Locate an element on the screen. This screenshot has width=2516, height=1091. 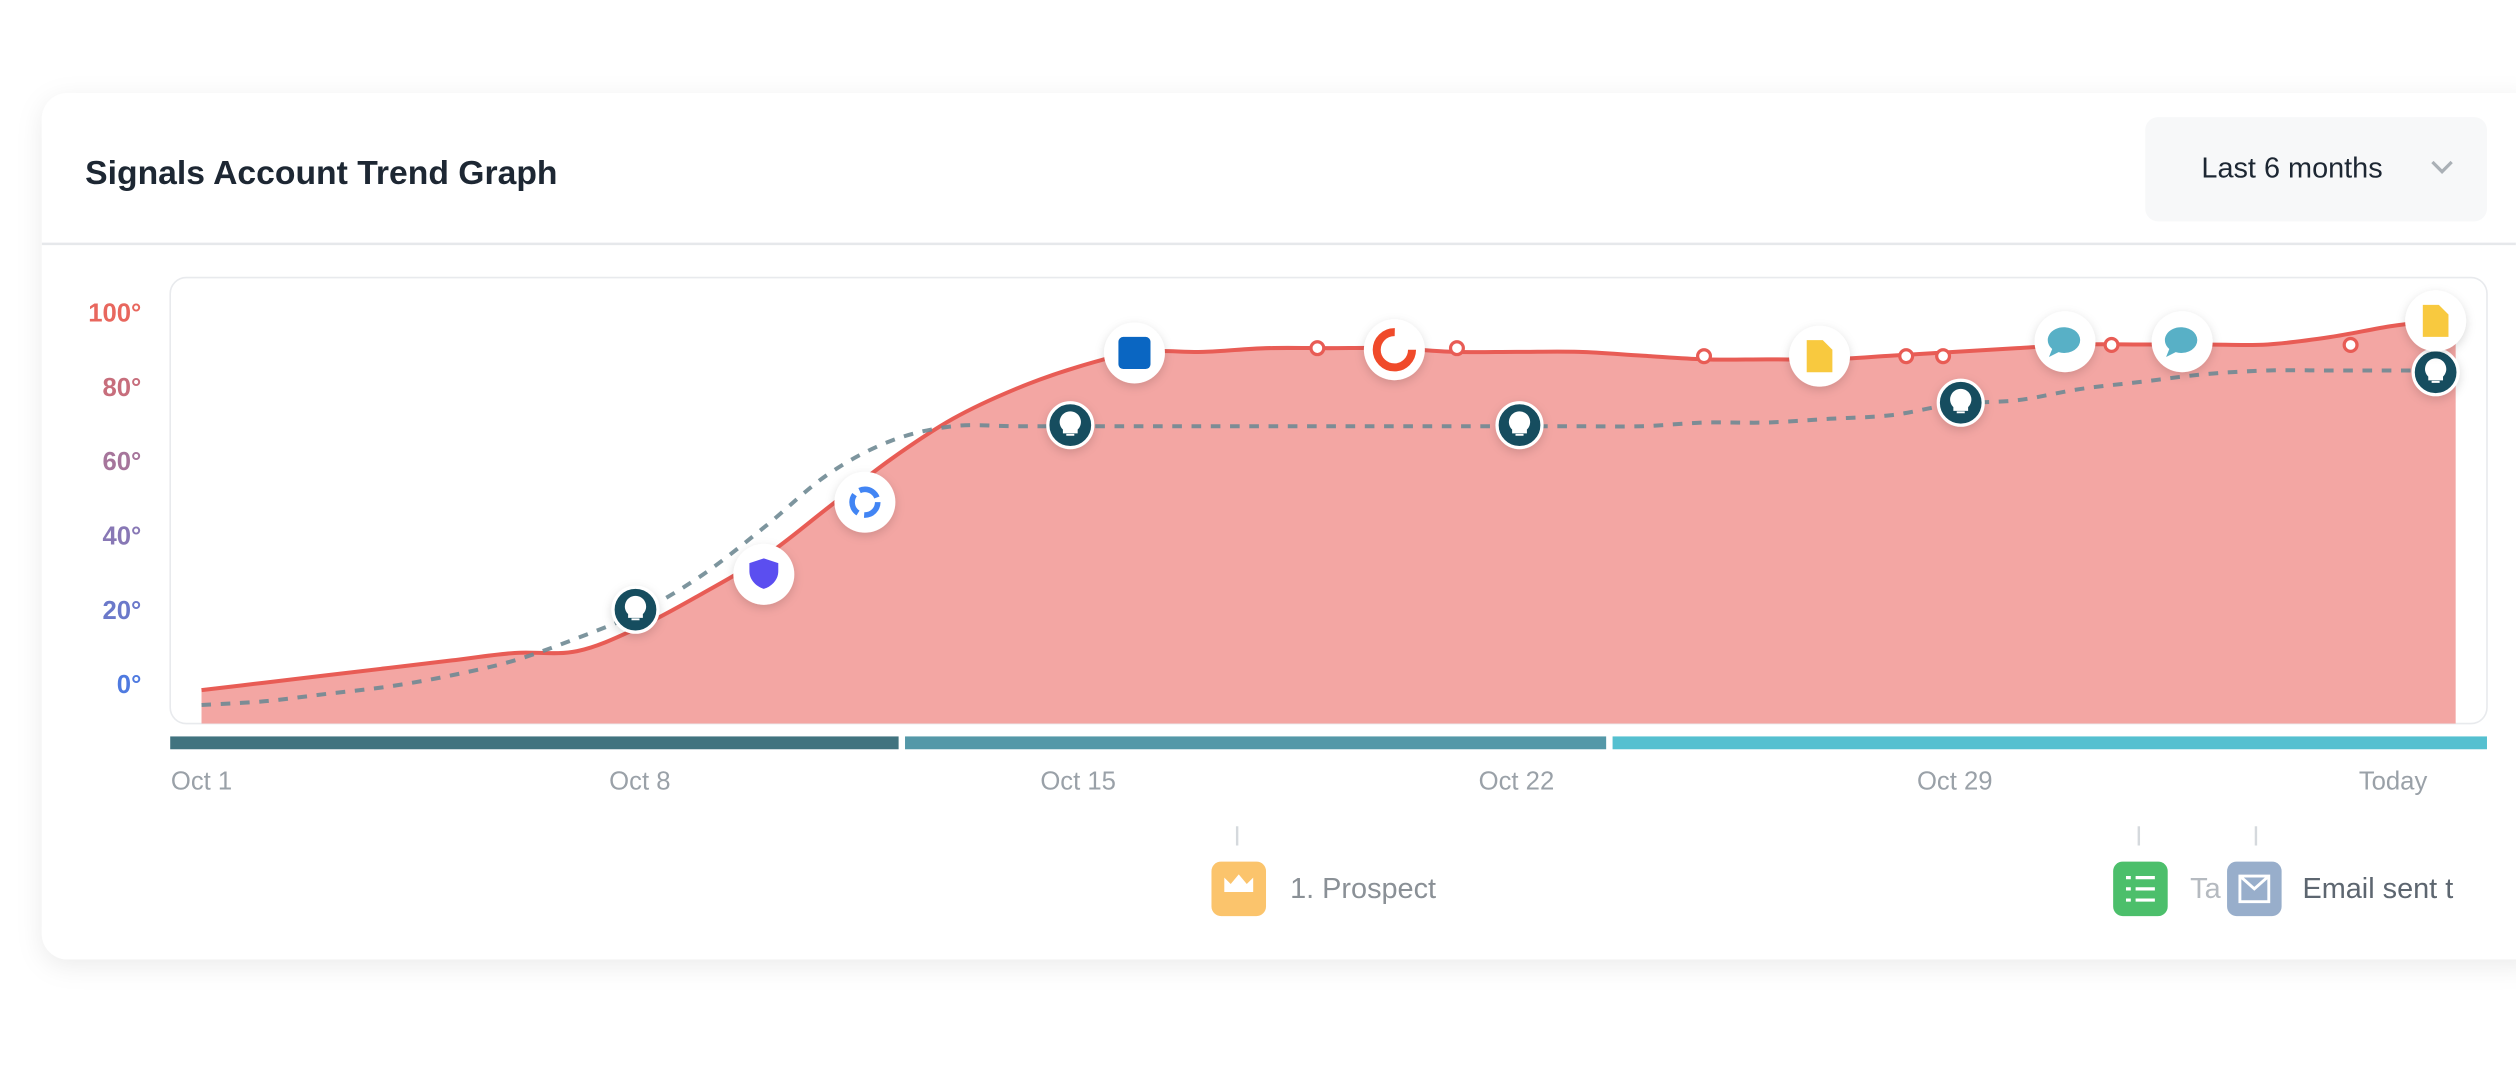
source-icon is located at coordinates (865, 502).